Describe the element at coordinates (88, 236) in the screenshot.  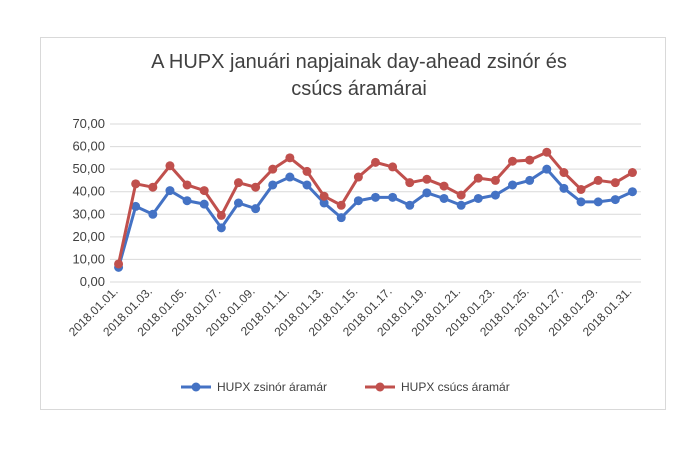
I see `y-tick-label: 20,00` at that location.